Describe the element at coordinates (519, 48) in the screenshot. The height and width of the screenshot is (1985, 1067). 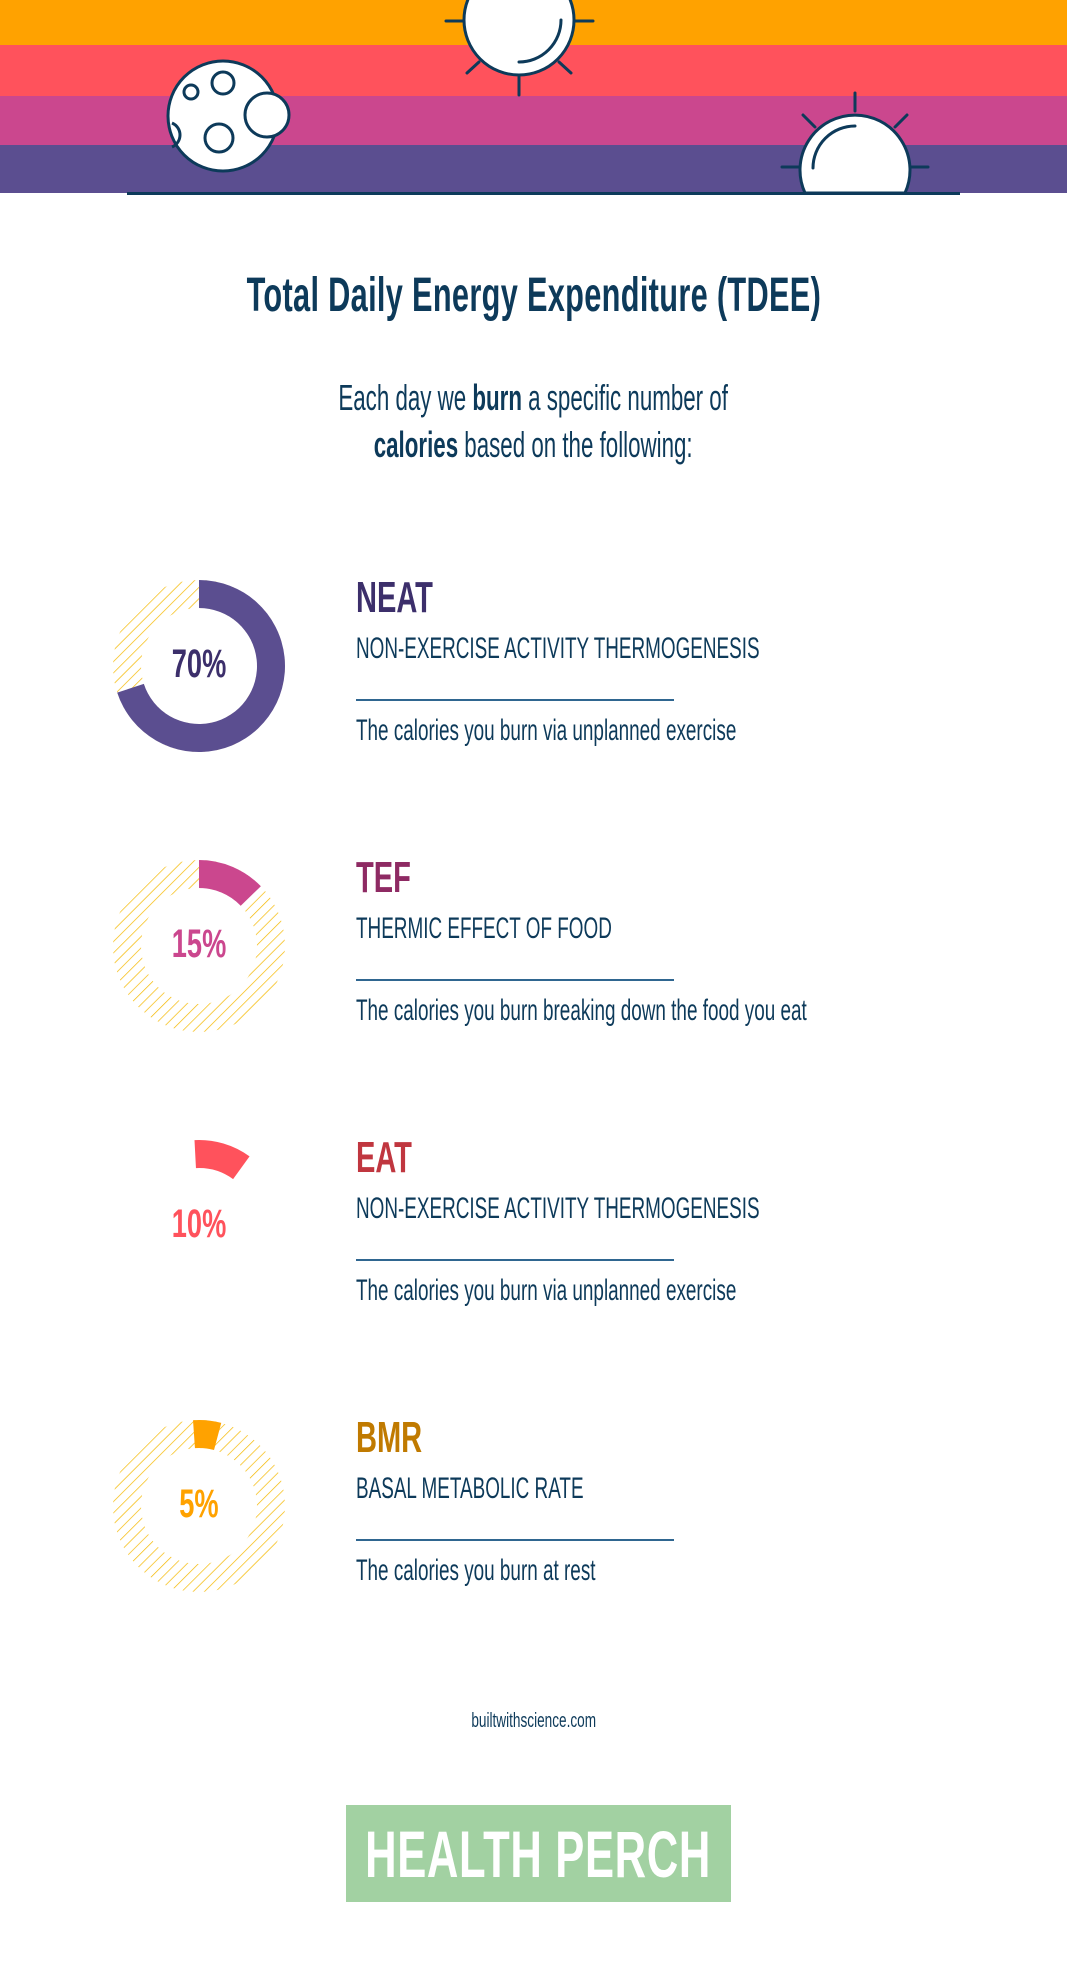
I see `sun-icon` at that location.